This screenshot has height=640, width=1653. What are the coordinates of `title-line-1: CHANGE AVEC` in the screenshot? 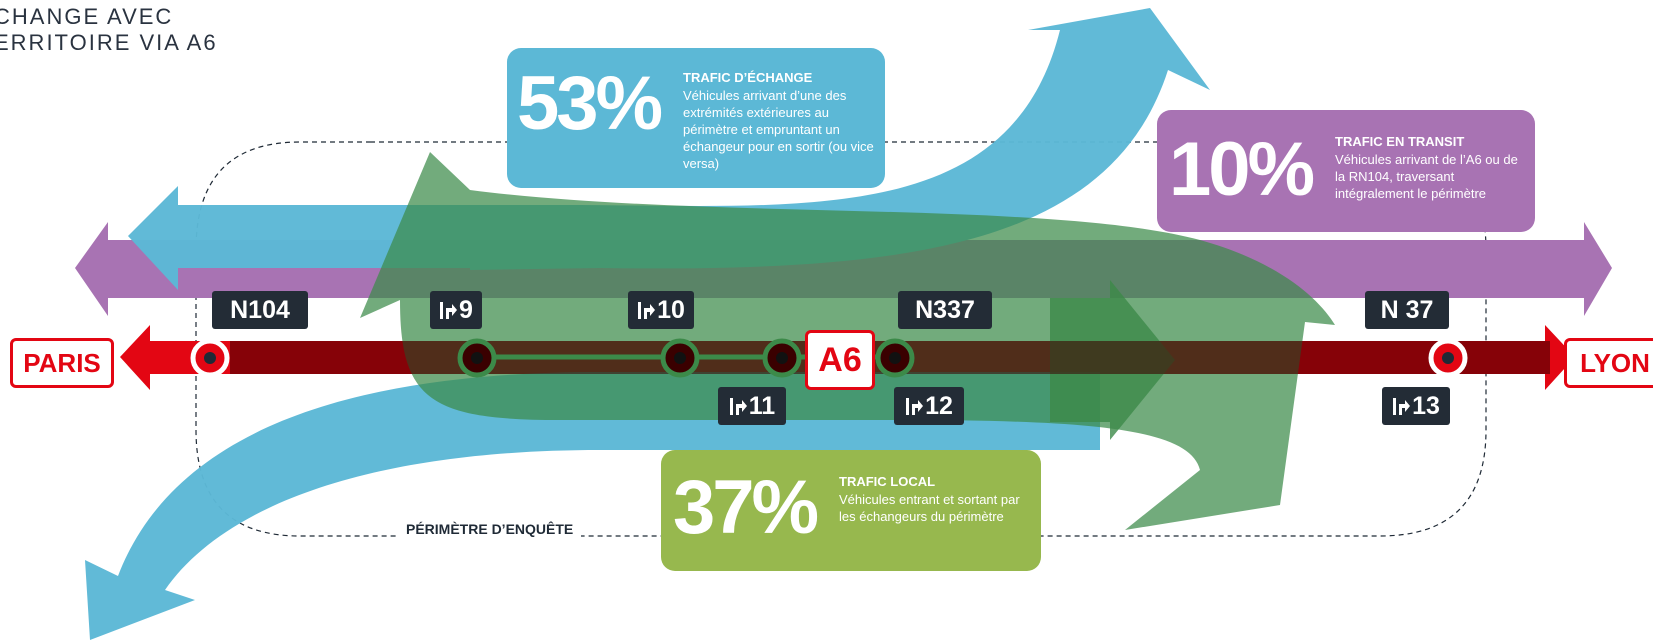 It's located at (87, 16).